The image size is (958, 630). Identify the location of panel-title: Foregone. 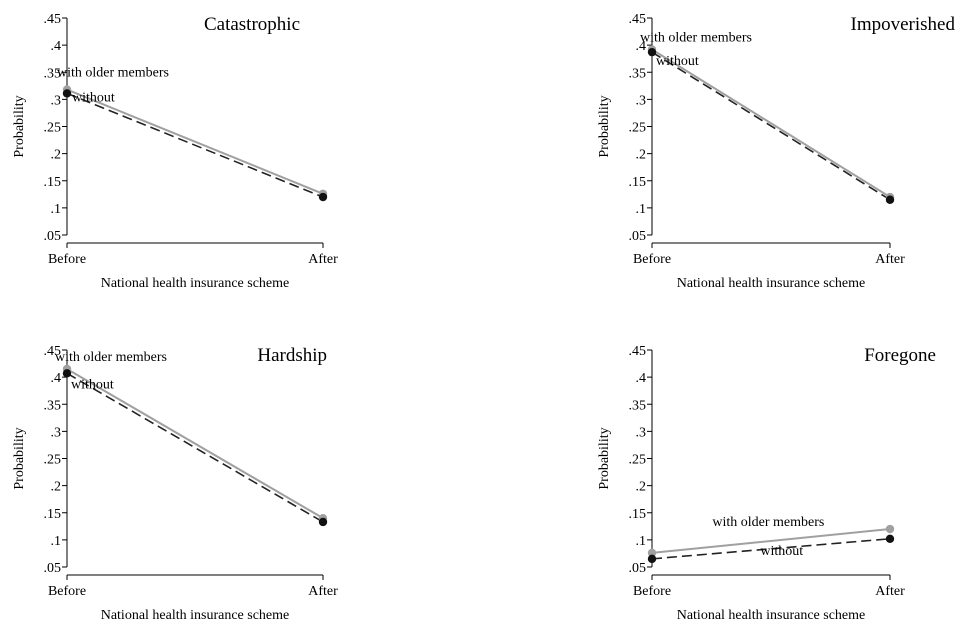
(900, 355).